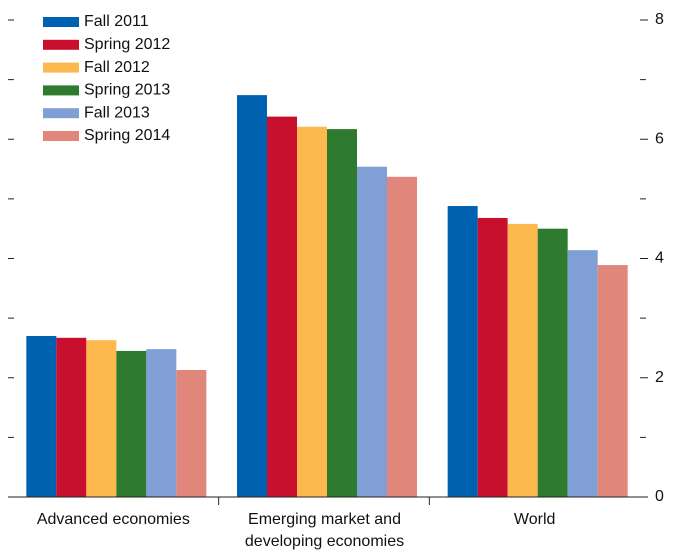  Describe the element at coordinates (659, 496) in the screenshot. I see `y-tick-label: 0` at that location.